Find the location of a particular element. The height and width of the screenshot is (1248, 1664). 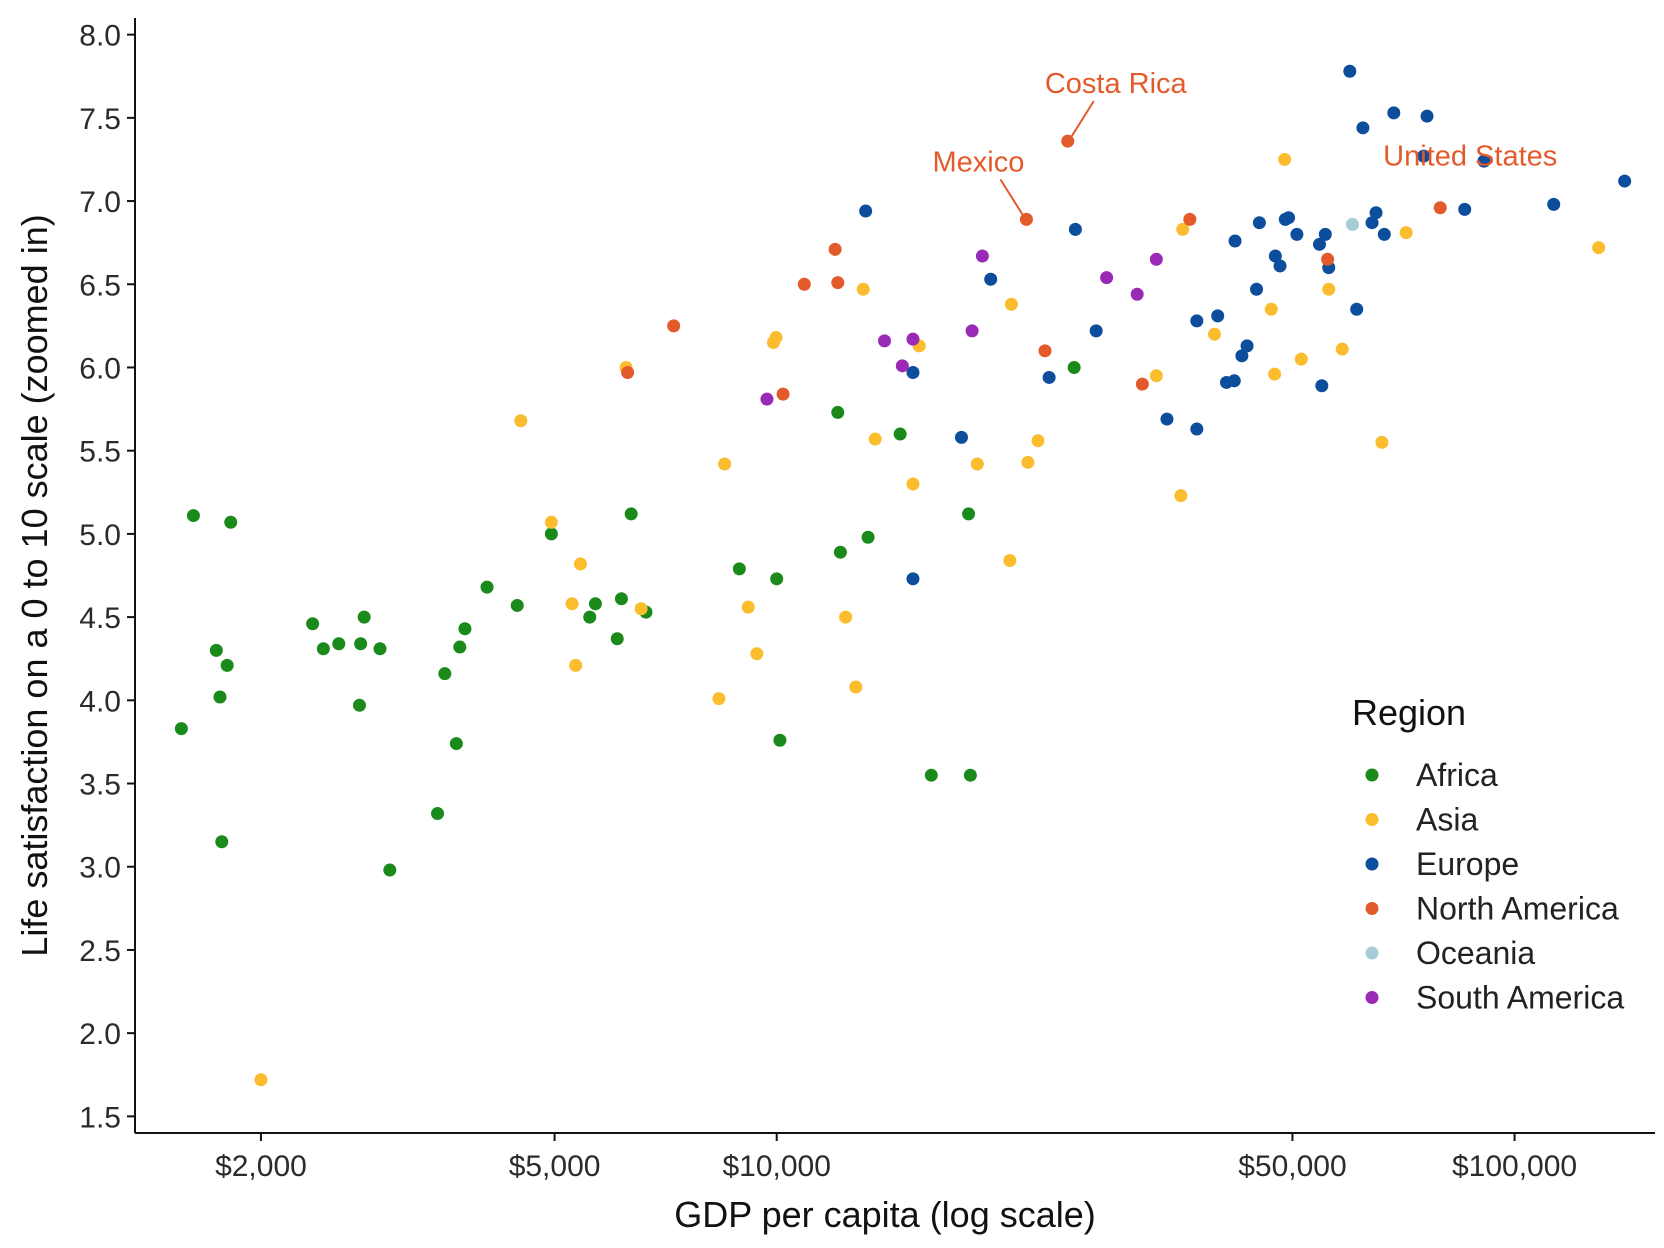

annotation-label: Costa Rica is located at coordinates (1116, 84).